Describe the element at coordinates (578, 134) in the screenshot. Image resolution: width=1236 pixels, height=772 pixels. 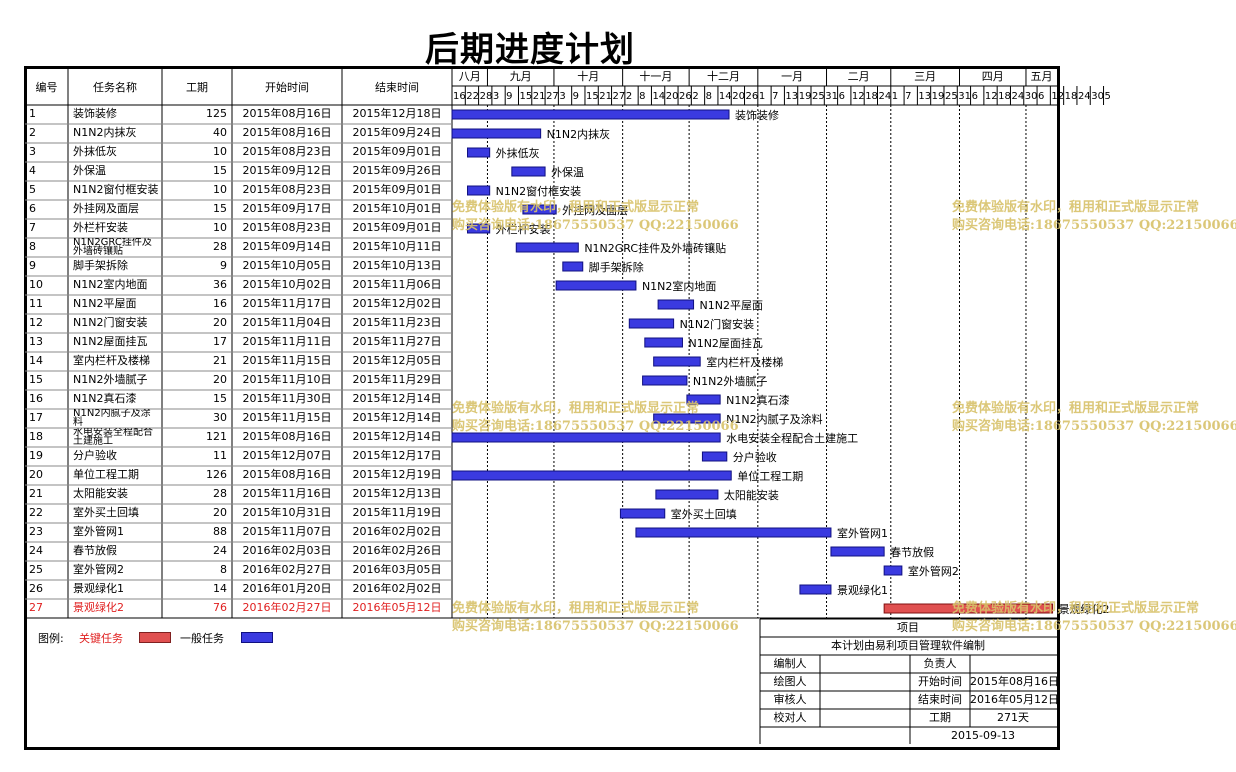
I see `gantt-bar-label: N1N2内抹灰` at that location.